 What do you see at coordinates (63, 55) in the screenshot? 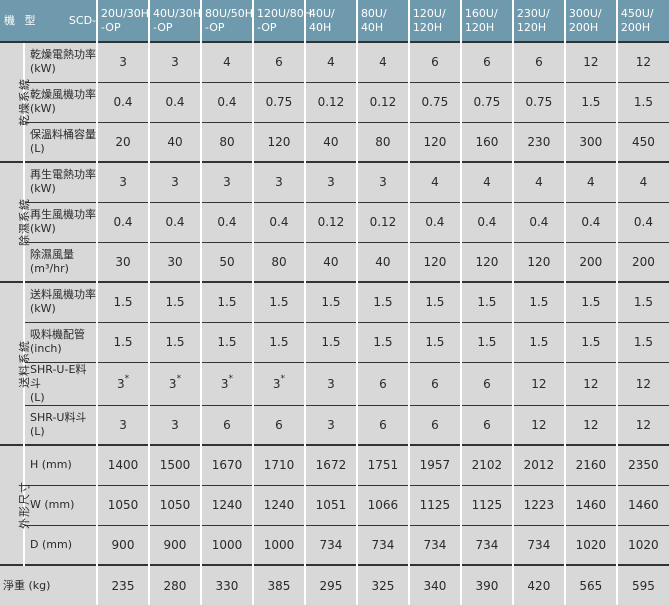
I see `row-label-line: 乾燥電熱功率` at bounding box center [63, 55].